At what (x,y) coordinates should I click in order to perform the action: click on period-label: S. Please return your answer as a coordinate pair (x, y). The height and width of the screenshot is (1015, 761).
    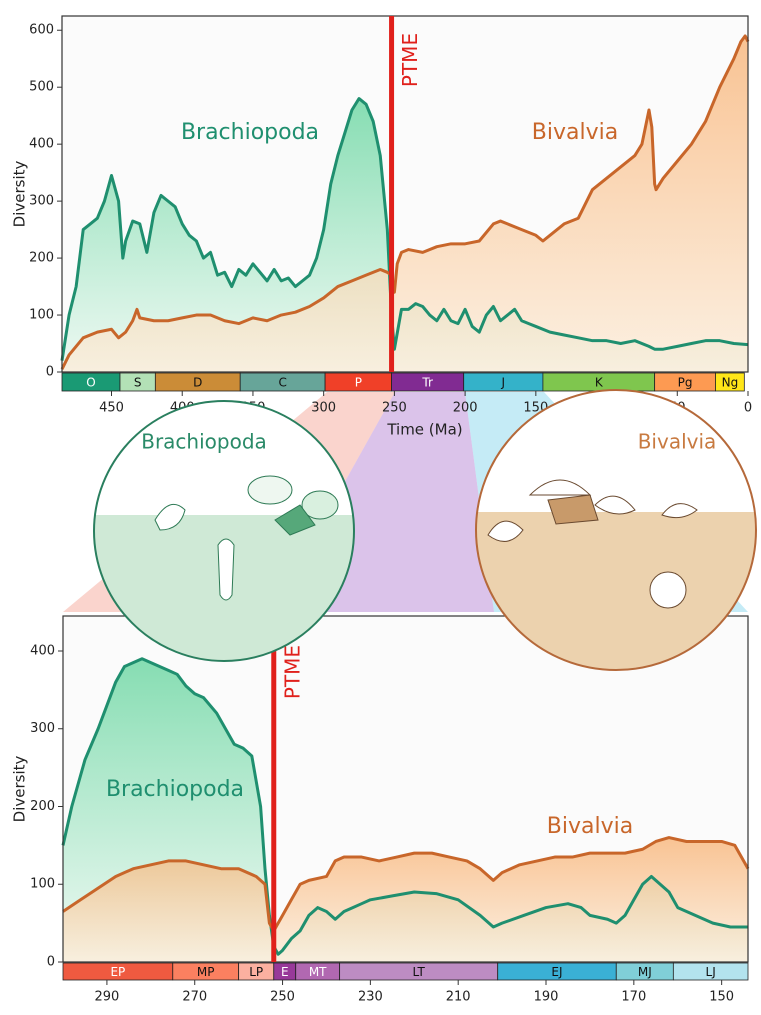
    Looking at the image, I should click on (138, 383).